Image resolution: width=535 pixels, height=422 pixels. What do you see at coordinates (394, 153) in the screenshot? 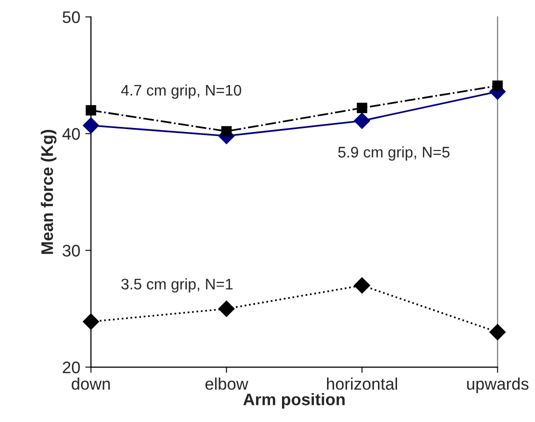
I see `series-label: 5.9 cm grip, N=5` at bounding box center [394, 153].